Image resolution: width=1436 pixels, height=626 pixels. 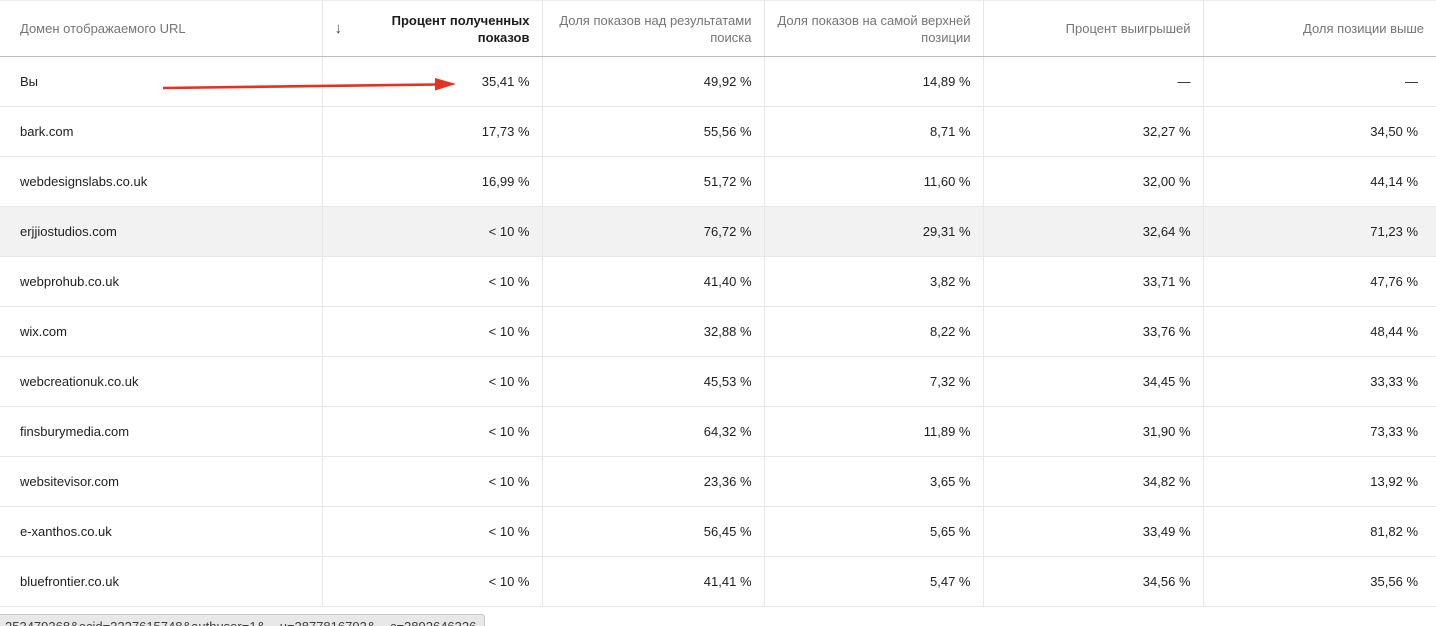 I want to click on domain-cell: webprohub.co.uk, so click(x=161, y=281).